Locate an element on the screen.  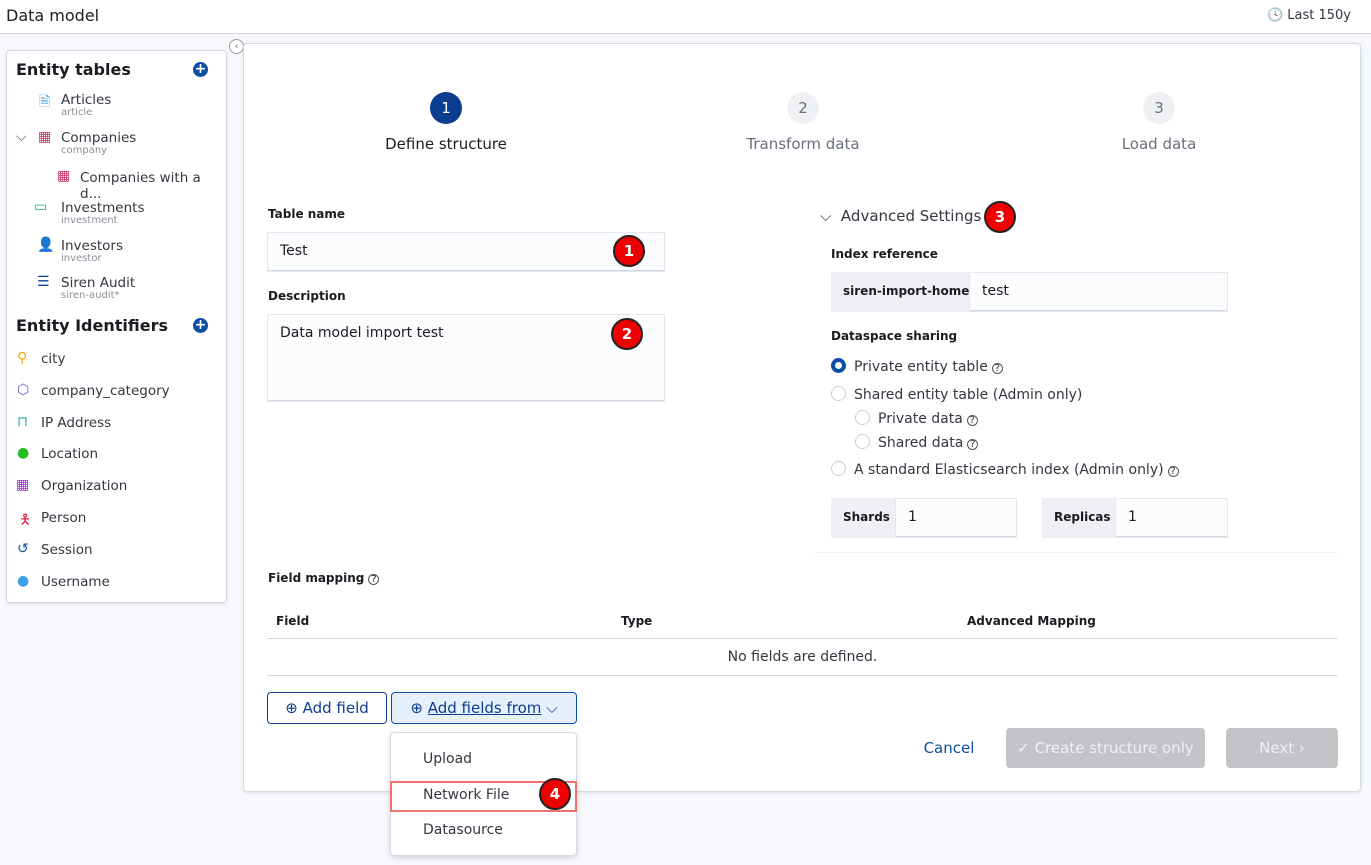
radio-shared-entity-table: Shared entity table (Admin only) is located at coordinates (956, 394).